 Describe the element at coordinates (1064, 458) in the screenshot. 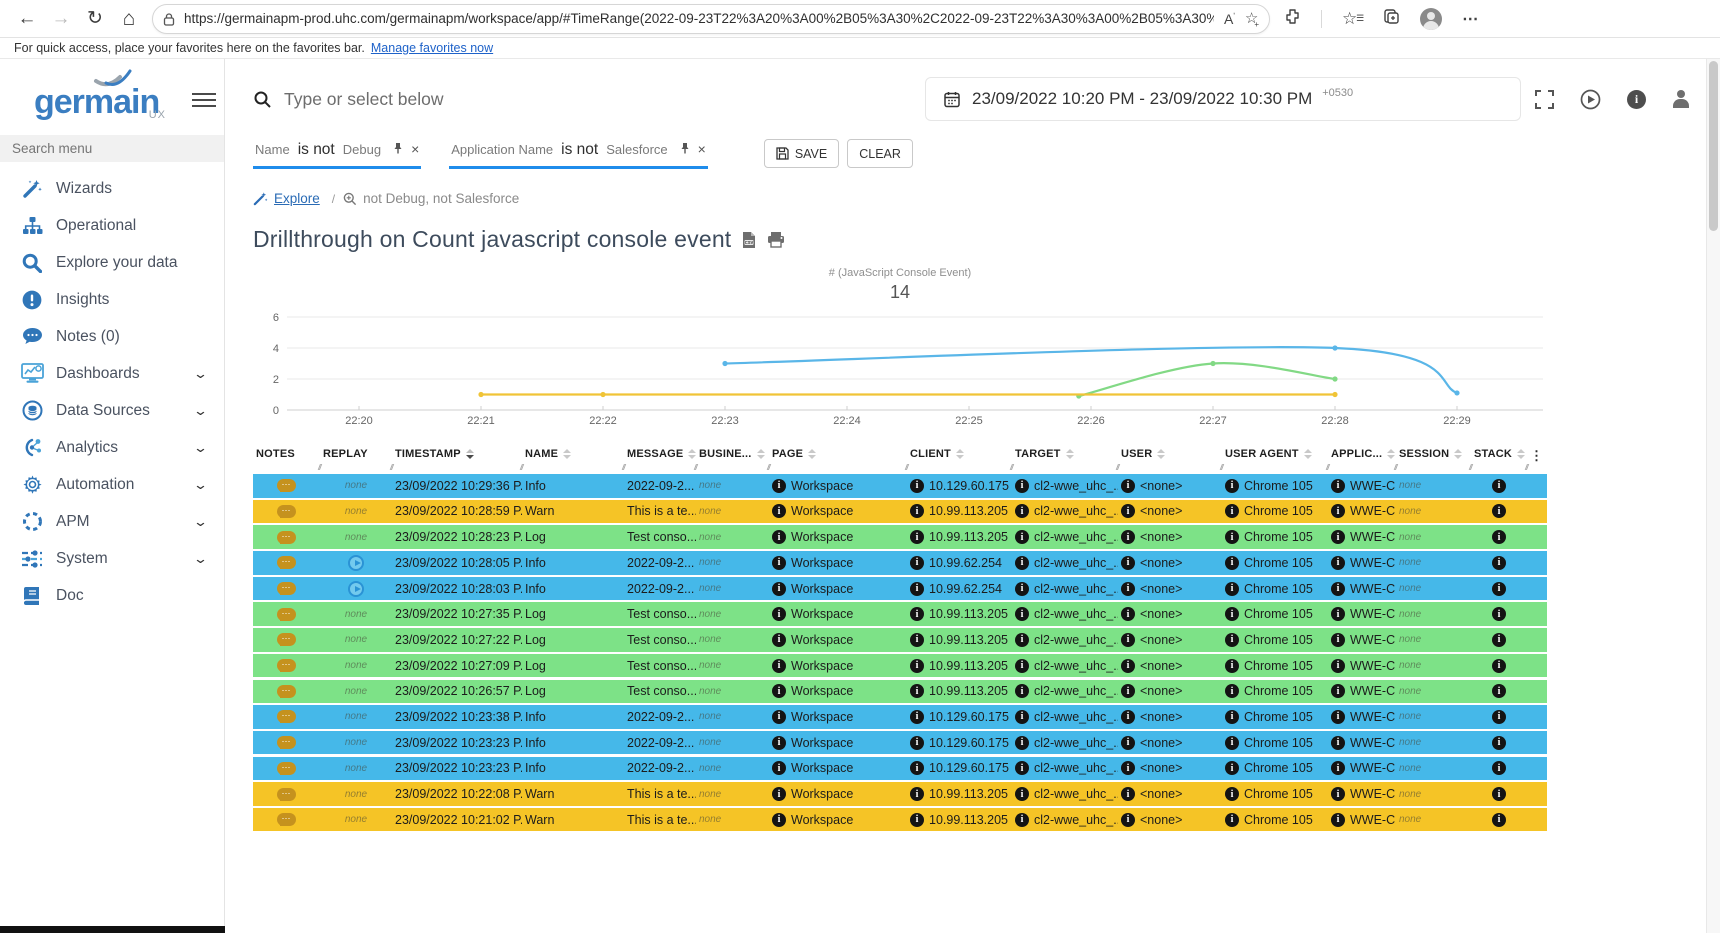

I see `column-header-target: TARGET//` at that location.